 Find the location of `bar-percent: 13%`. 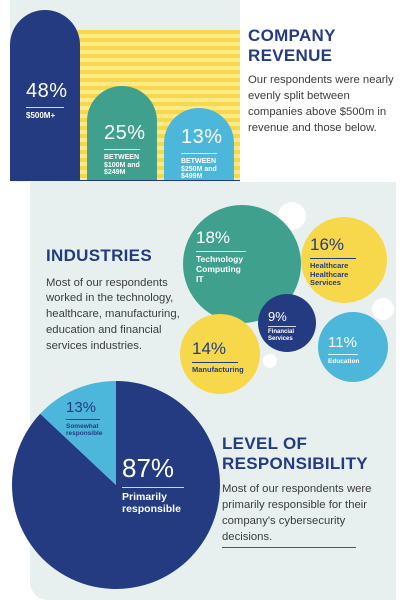

bar-percent: 13% is located at coordinates (202, 137).